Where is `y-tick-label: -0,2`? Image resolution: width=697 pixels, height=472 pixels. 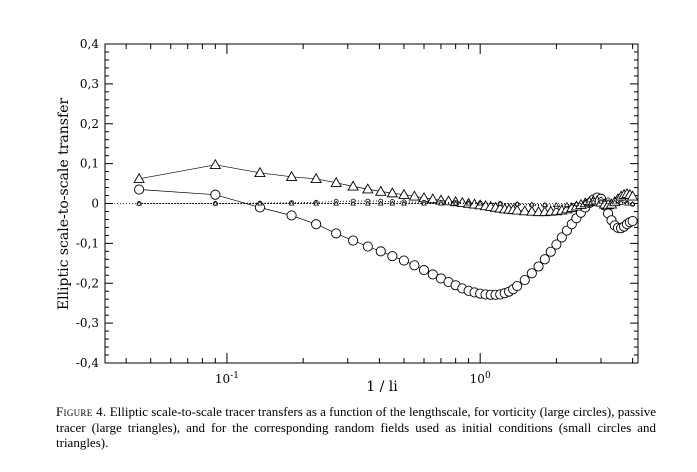 y-tick-label: -0,2 is located at coordinates (87, 283).